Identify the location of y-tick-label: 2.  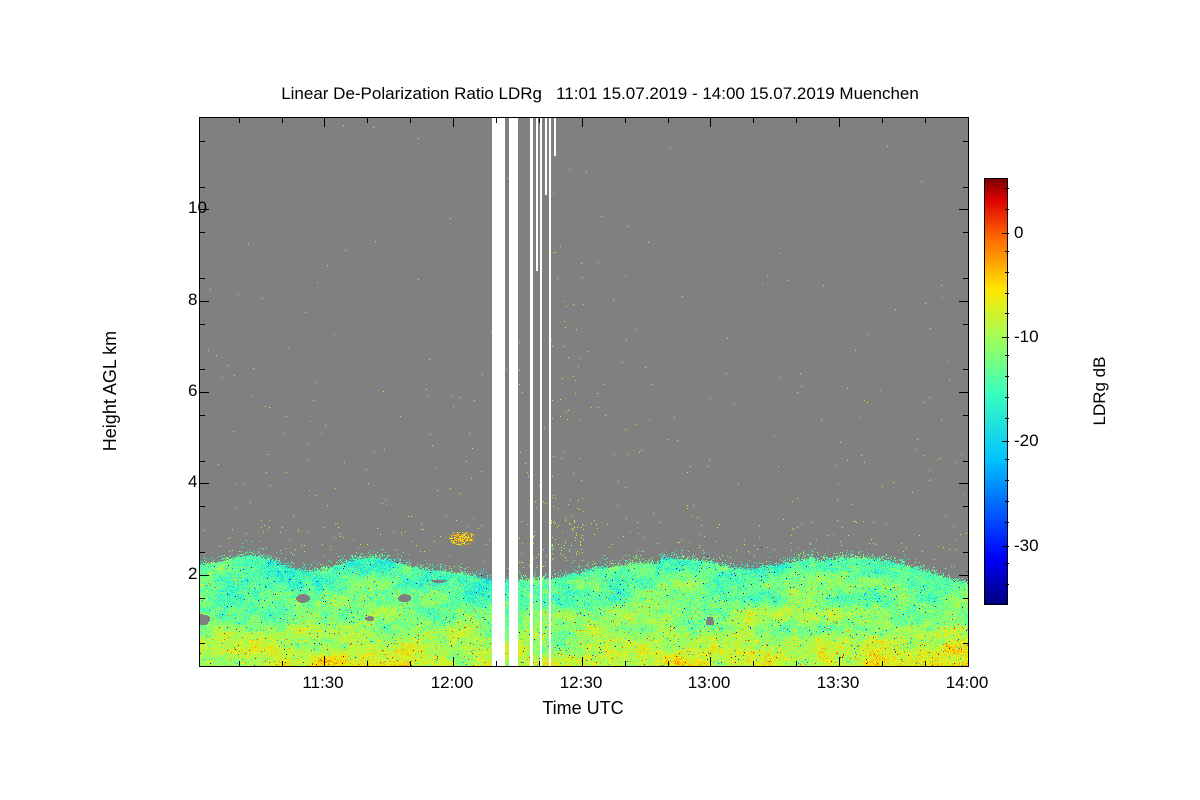
(193, 573).